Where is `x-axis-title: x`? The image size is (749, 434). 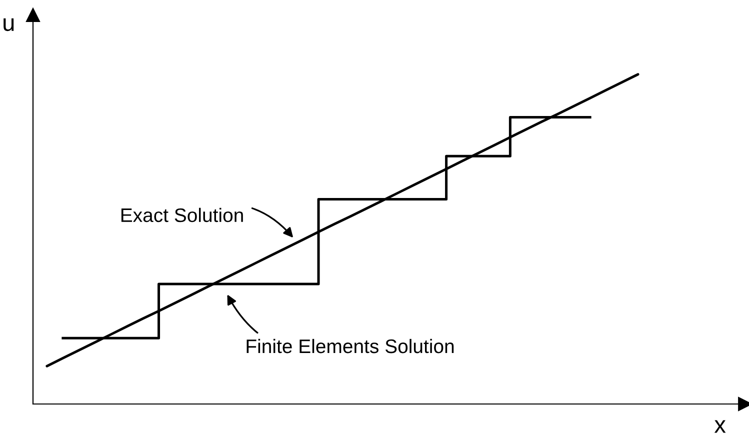
x-axis-title: x is located at coordinates (720, 426).